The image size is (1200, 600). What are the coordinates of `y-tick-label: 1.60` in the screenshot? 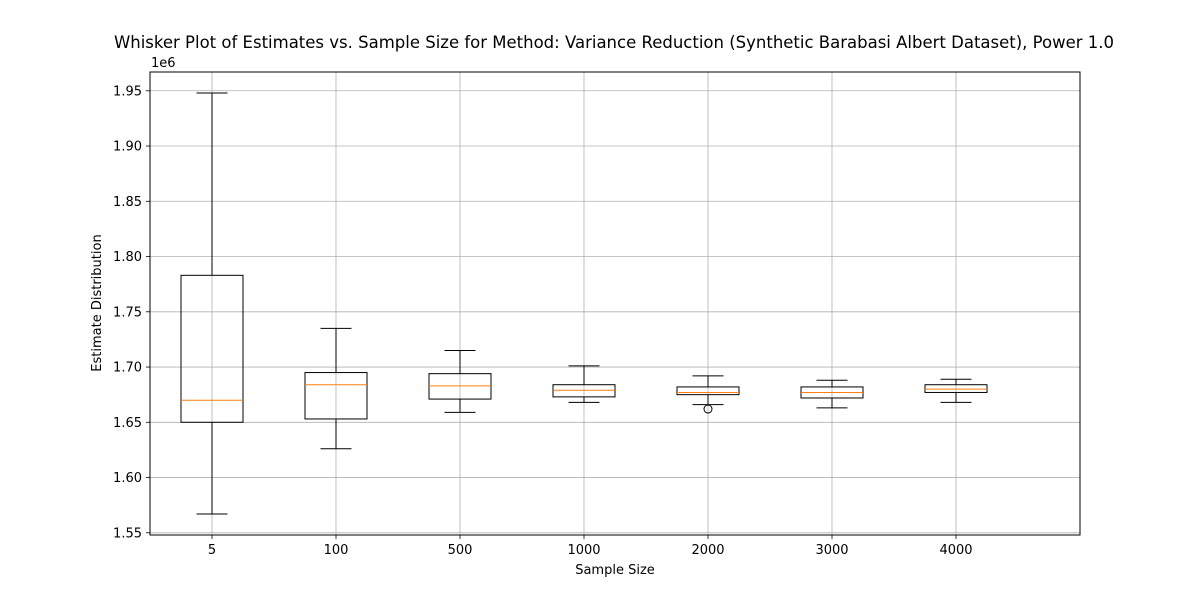 It's located at (127, 478).